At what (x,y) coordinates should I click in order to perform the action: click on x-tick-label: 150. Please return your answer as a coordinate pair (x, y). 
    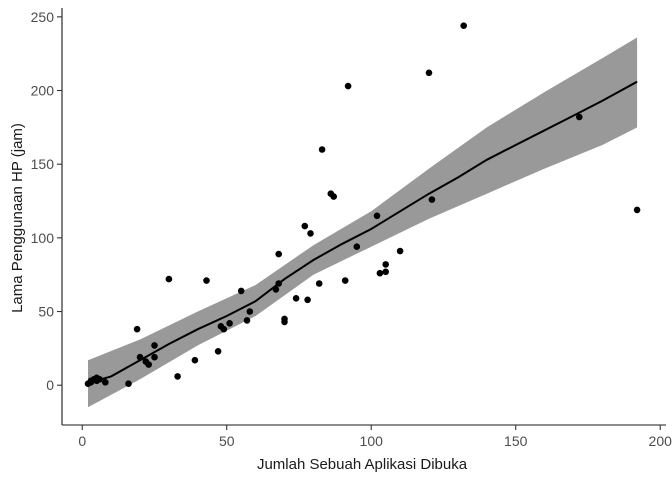
    Looking at the image, I should click on (516, 441).